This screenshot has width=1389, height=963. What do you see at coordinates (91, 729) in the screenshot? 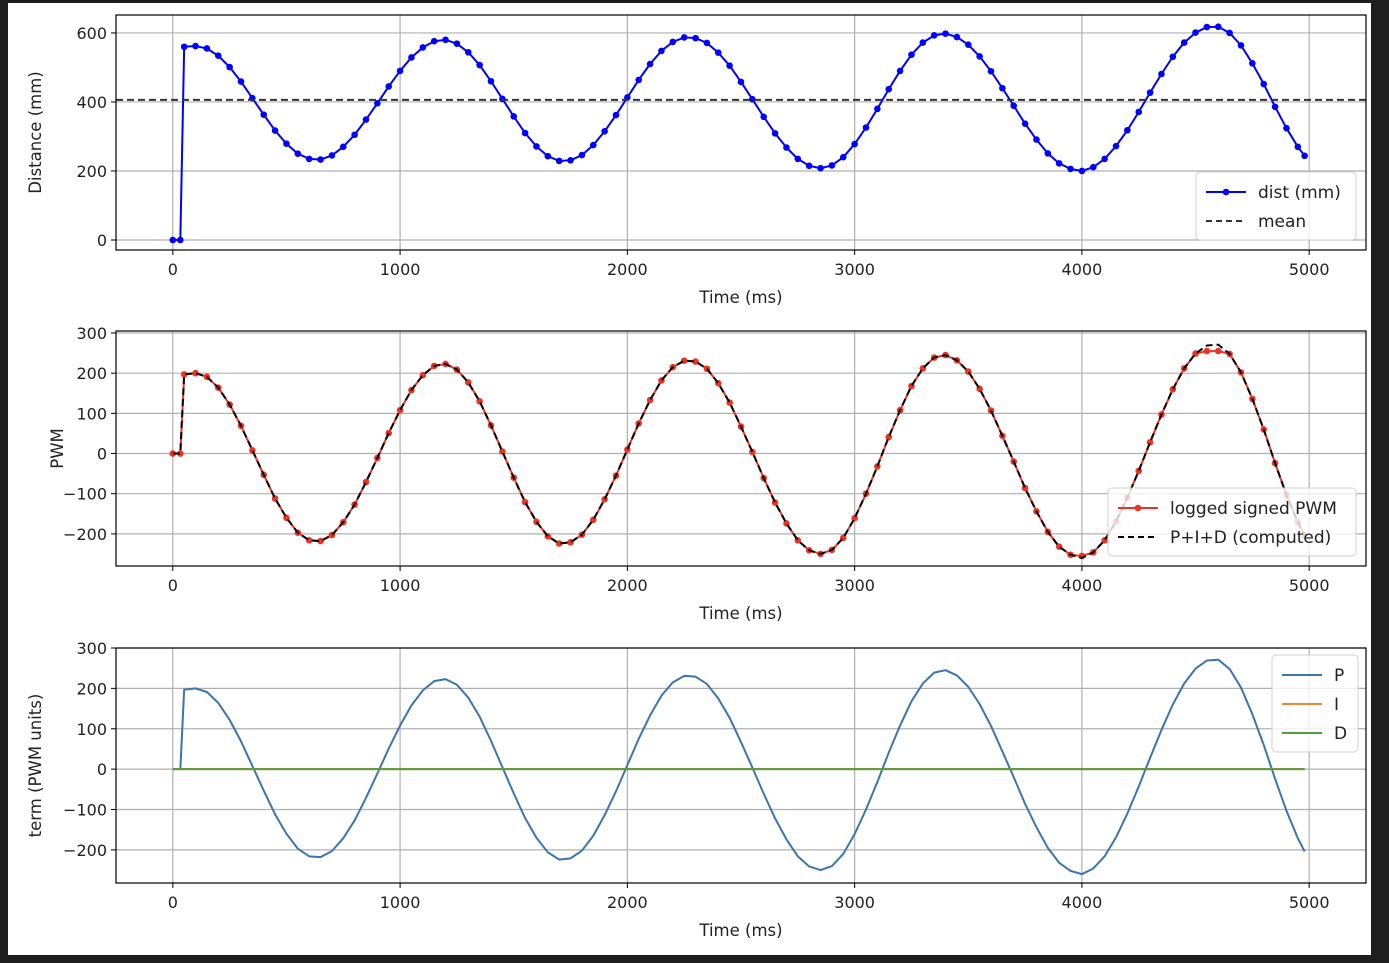
I see `y-tick-label: 100` at bounding box center [91, 729].